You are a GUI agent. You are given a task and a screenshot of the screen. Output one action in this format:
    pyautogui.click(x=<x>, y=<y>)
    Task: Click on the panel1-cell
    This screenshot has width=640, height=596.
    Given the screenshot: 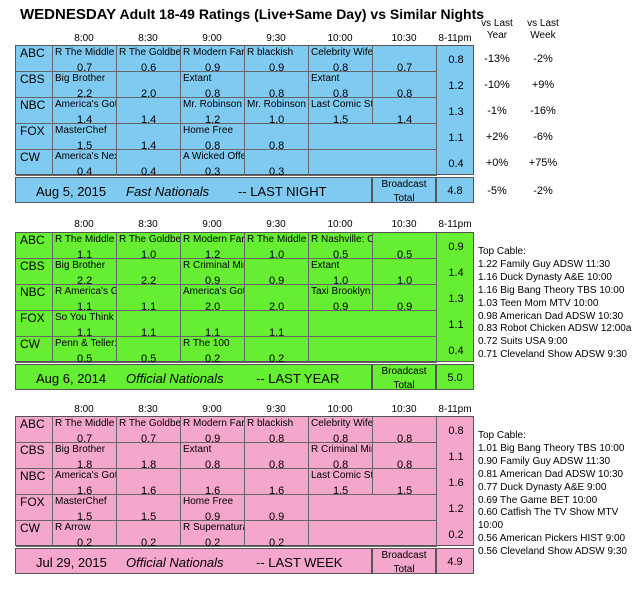 What is the action you would take?
    pyautogui.click(x=373, y=137)
    